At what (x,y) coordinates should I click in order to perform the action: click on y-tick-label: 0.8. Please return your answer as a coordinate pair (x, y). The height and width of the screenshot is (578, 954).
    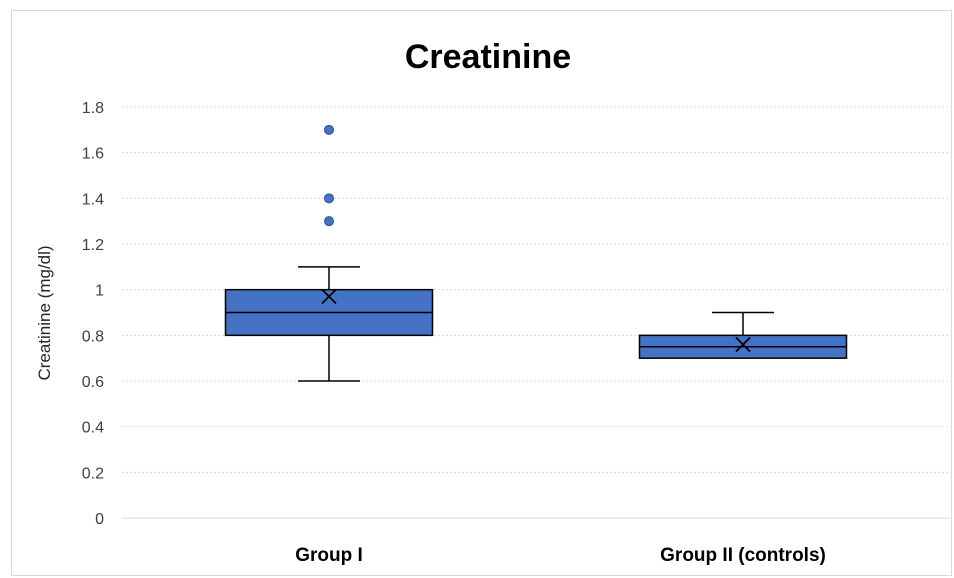
    Looking at the image, I should click on (93, 336).